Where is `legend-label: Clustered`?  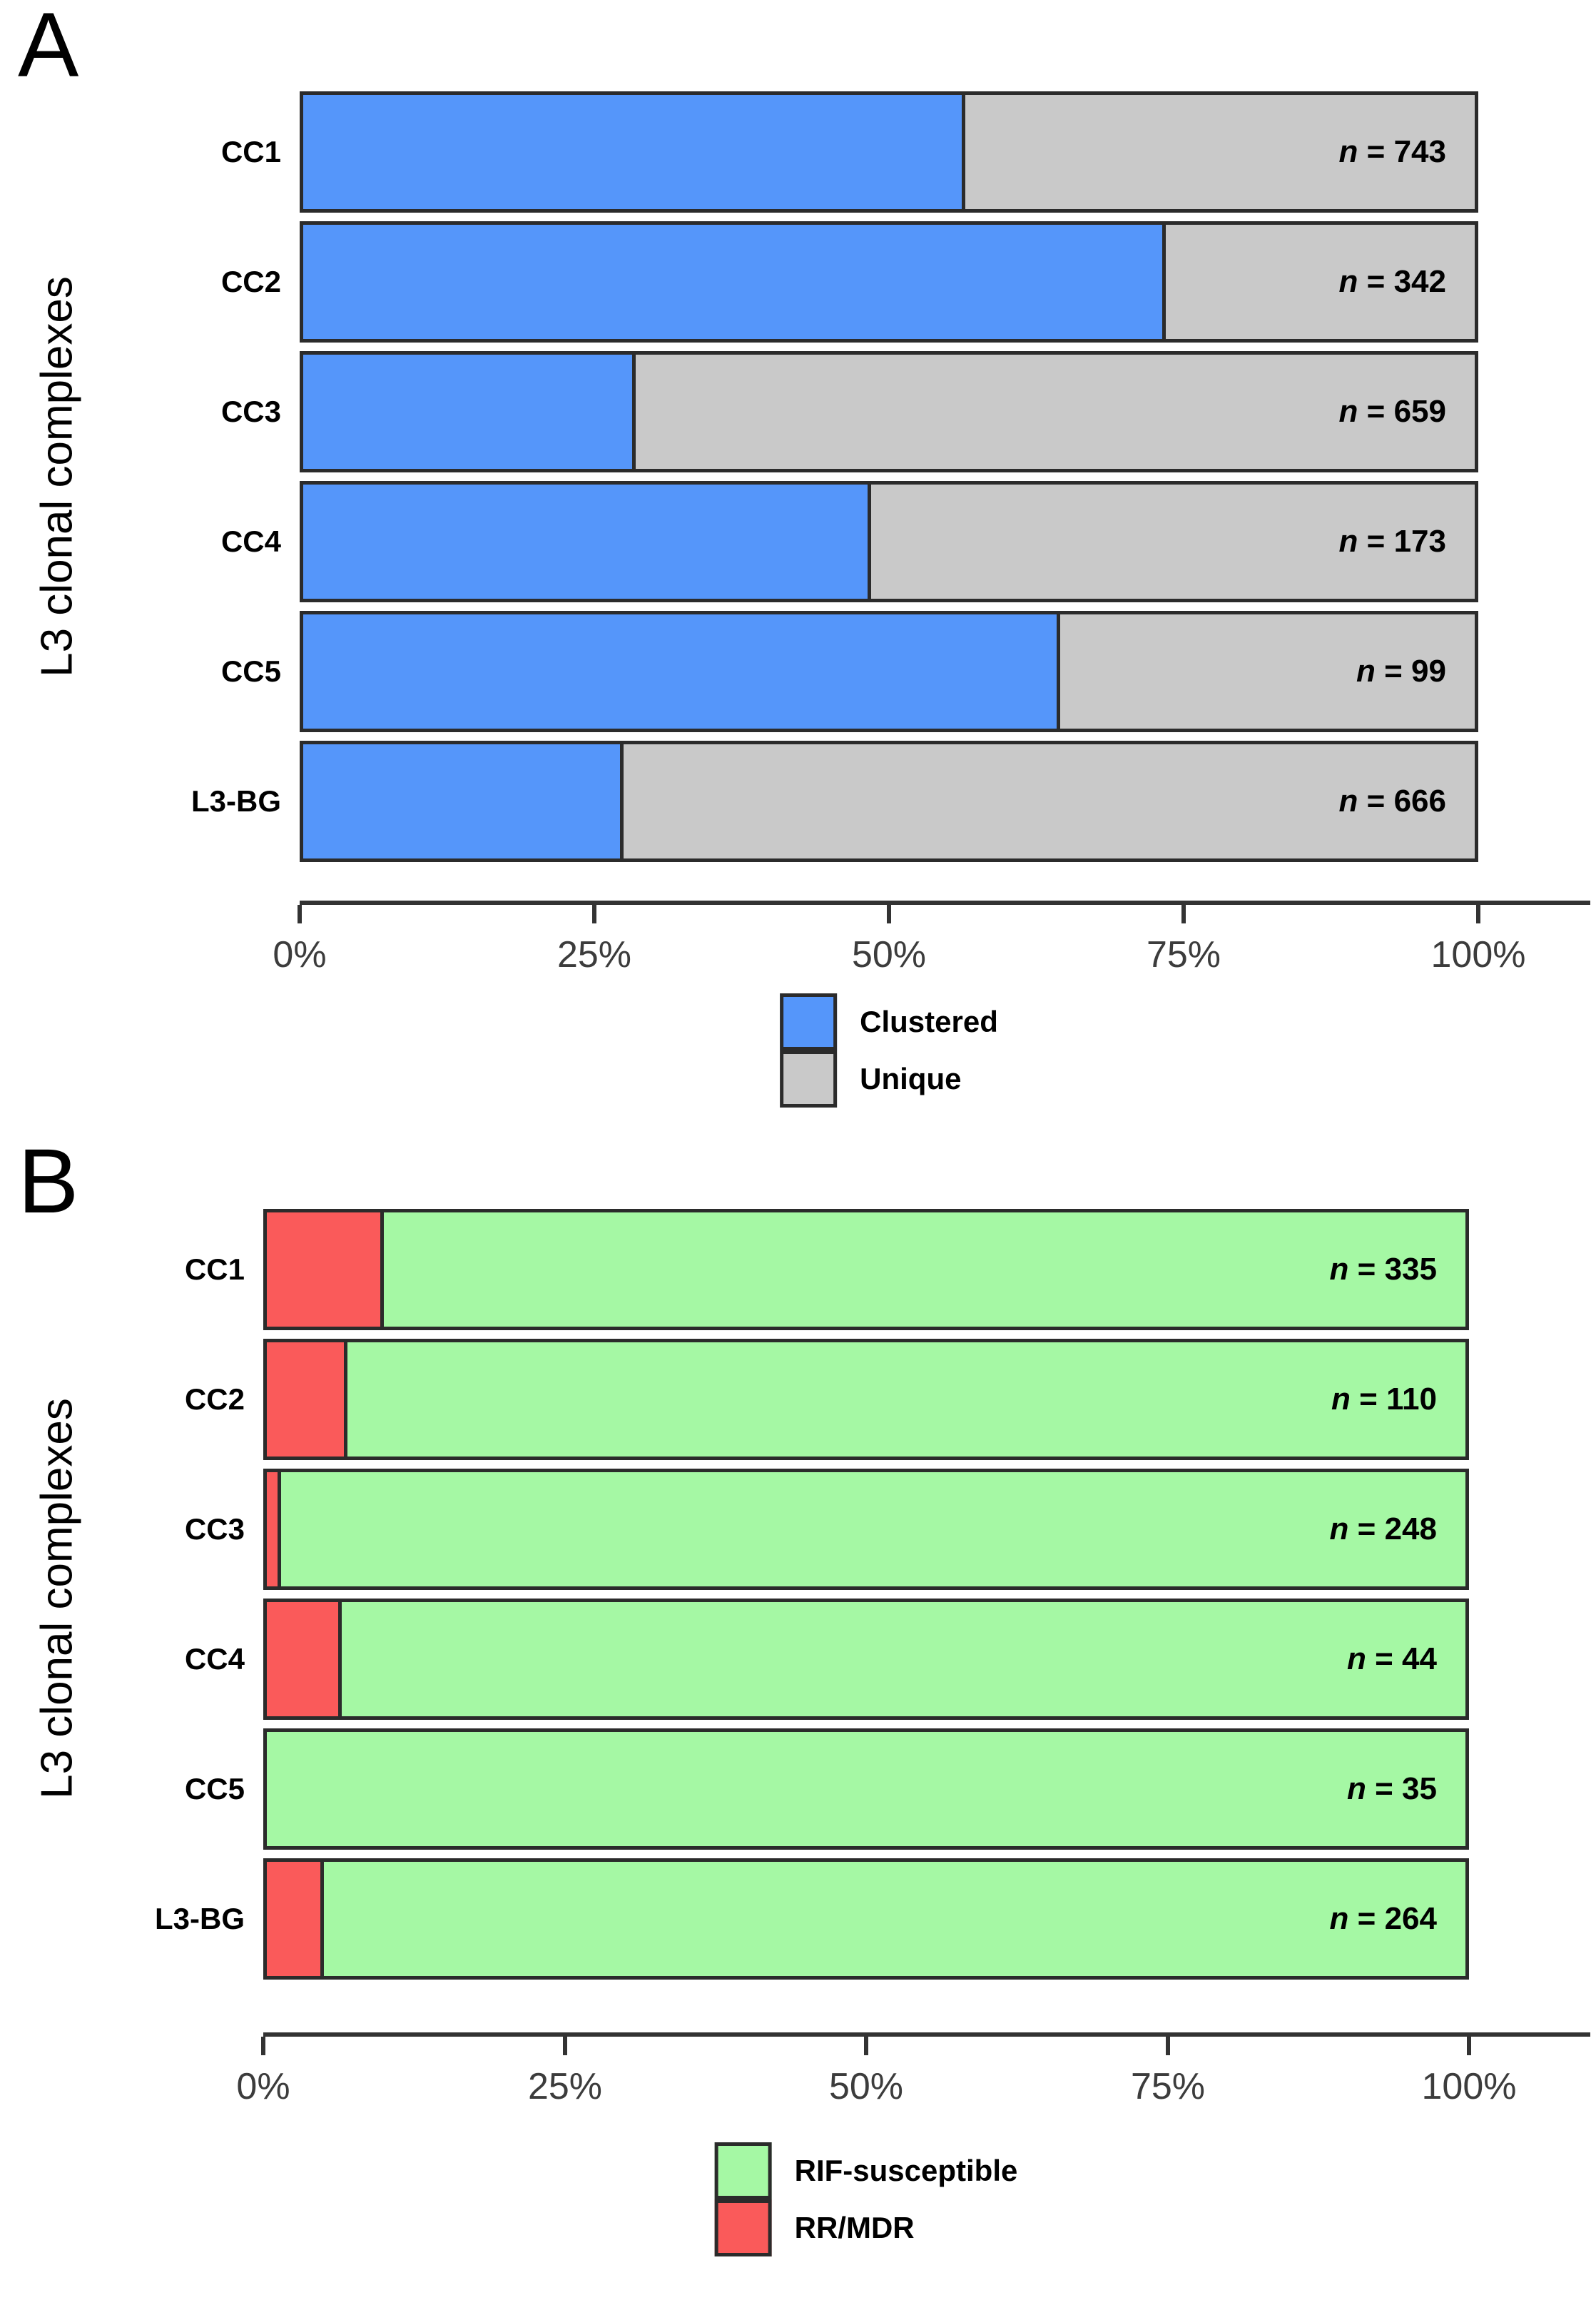
legend-label: Clustered is located at coordinates (929, 1022).